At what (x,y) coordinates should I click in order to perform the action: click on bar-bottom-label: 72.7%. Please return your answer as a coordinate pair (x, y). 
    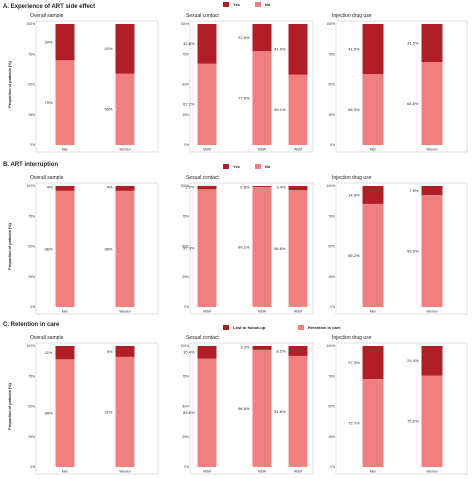
    Looking at the image, I should click on (354, 422).